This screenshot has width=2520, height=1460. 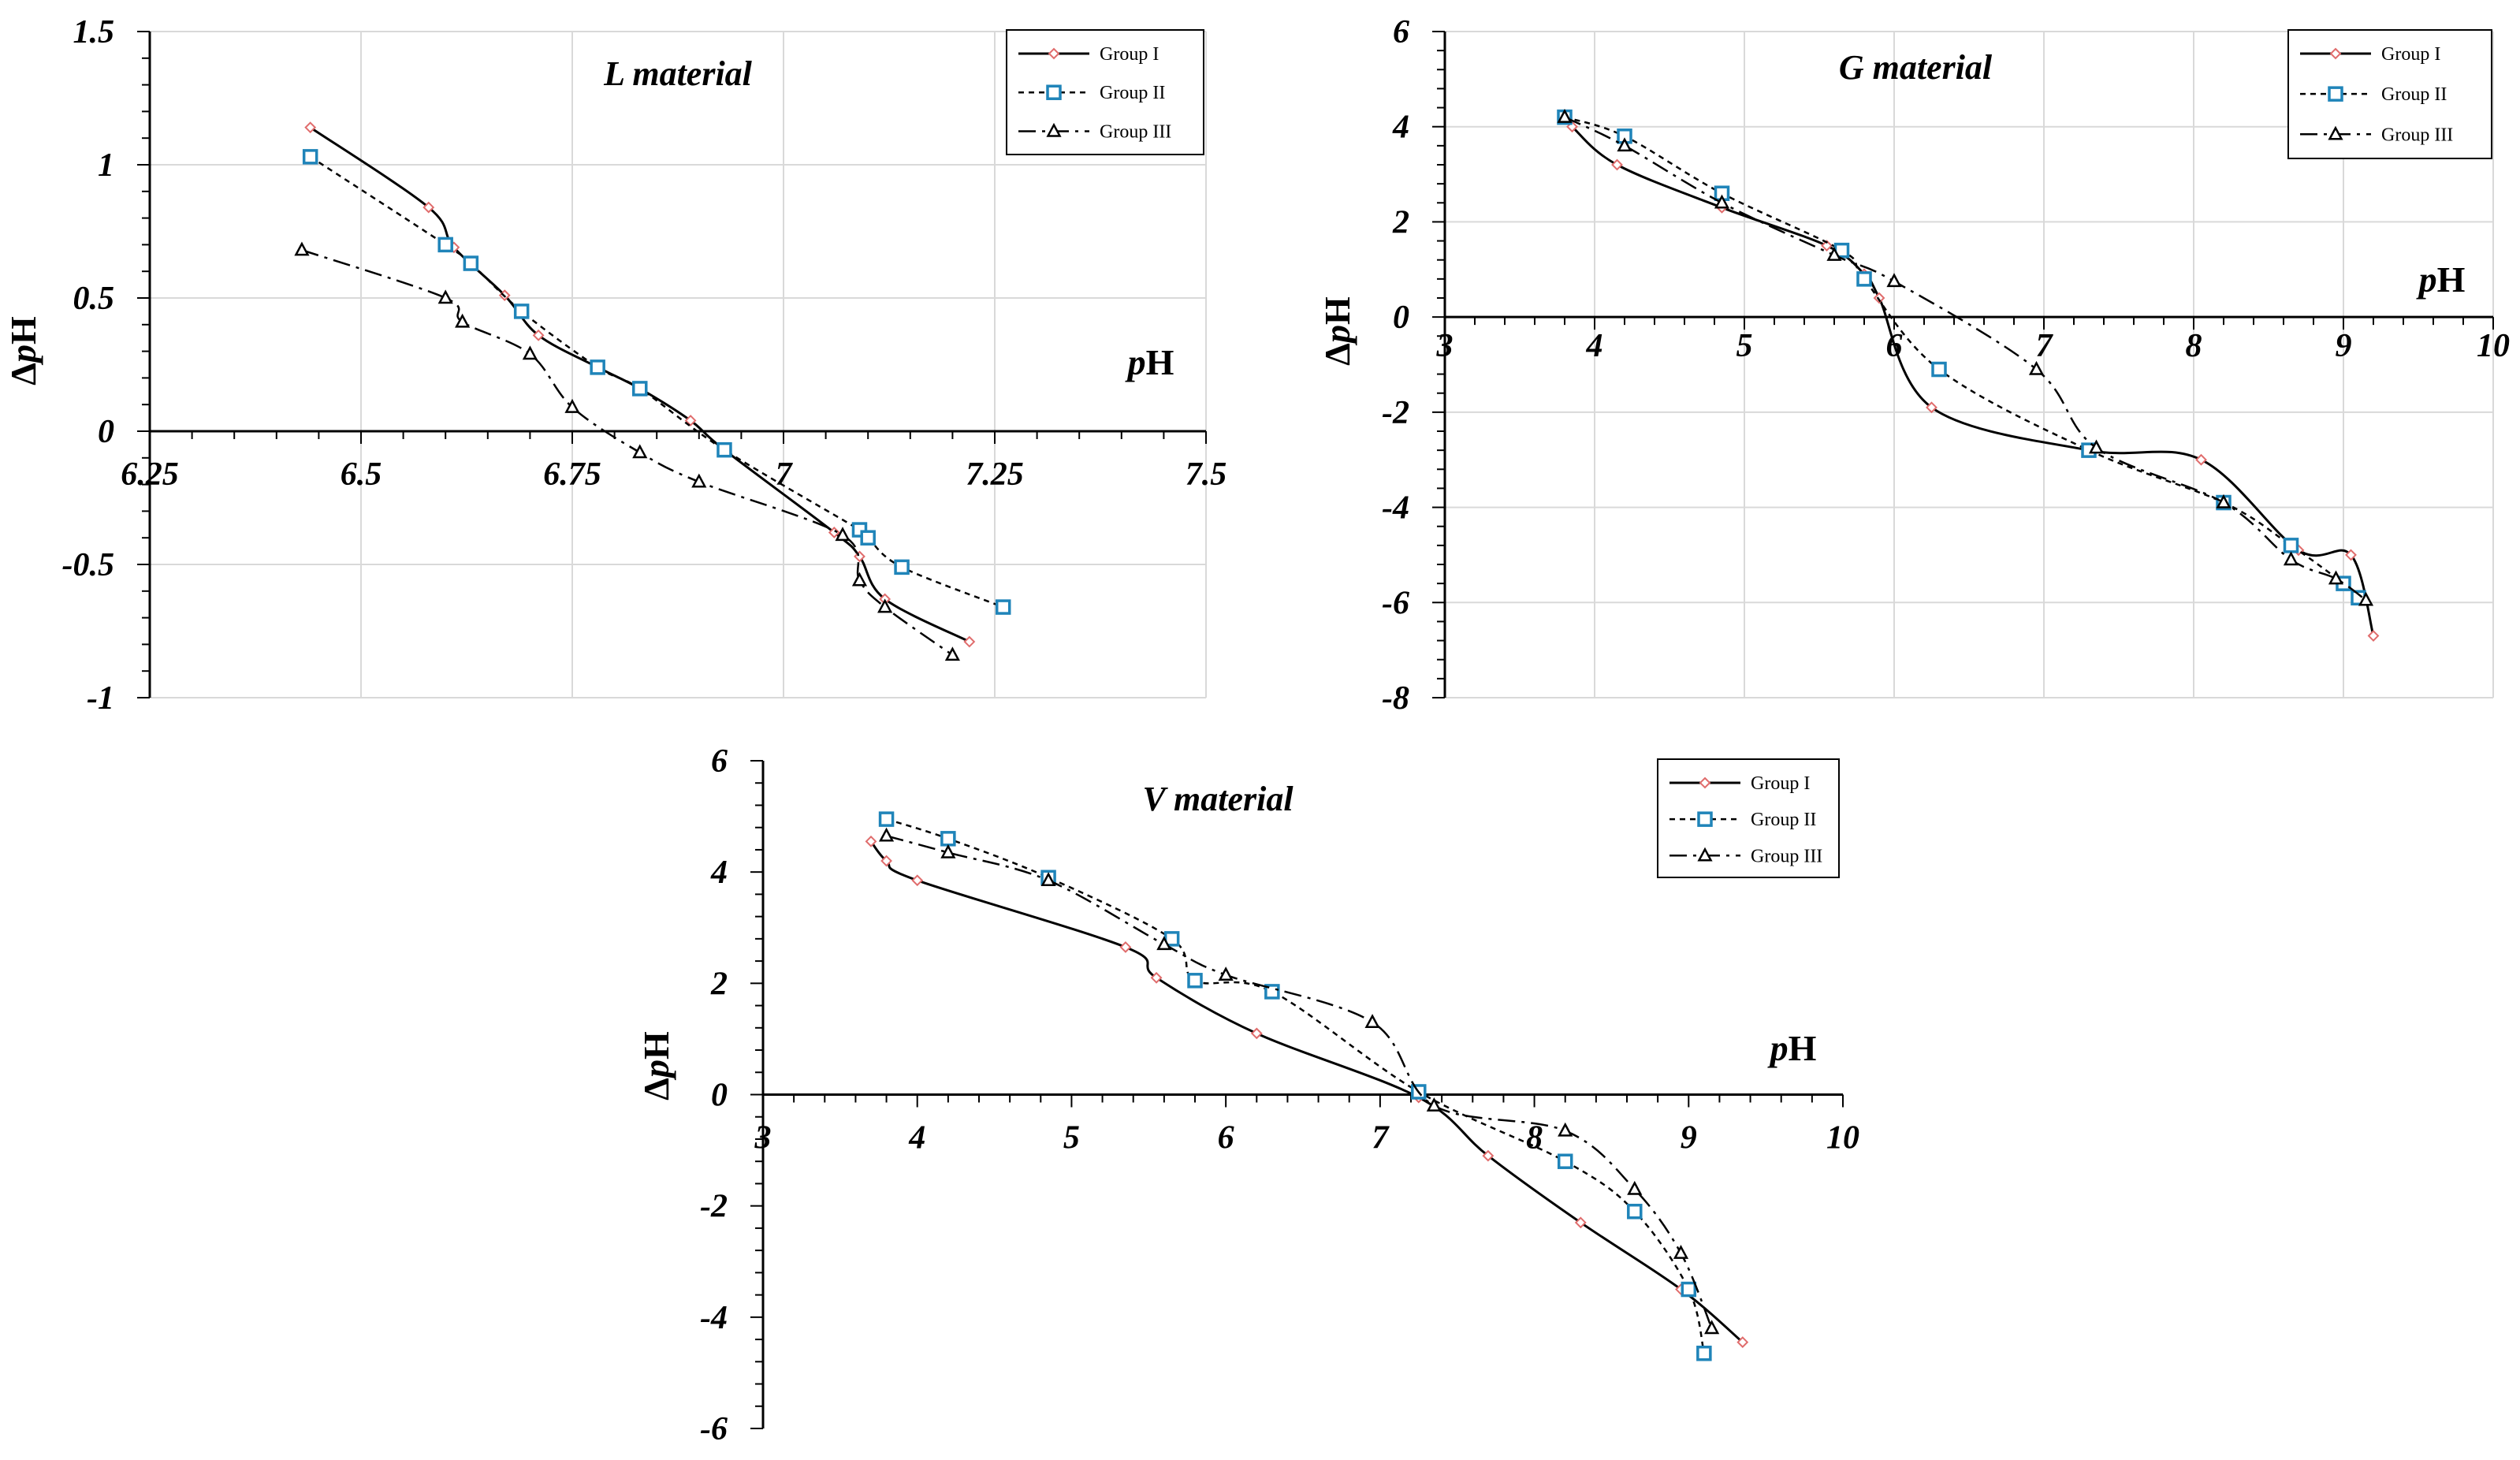 What do you see at coordinates (1226, 1138) in the screenshot?
I see `v-material-x-tick-label: 6` at bounding box center [1226, 1138].